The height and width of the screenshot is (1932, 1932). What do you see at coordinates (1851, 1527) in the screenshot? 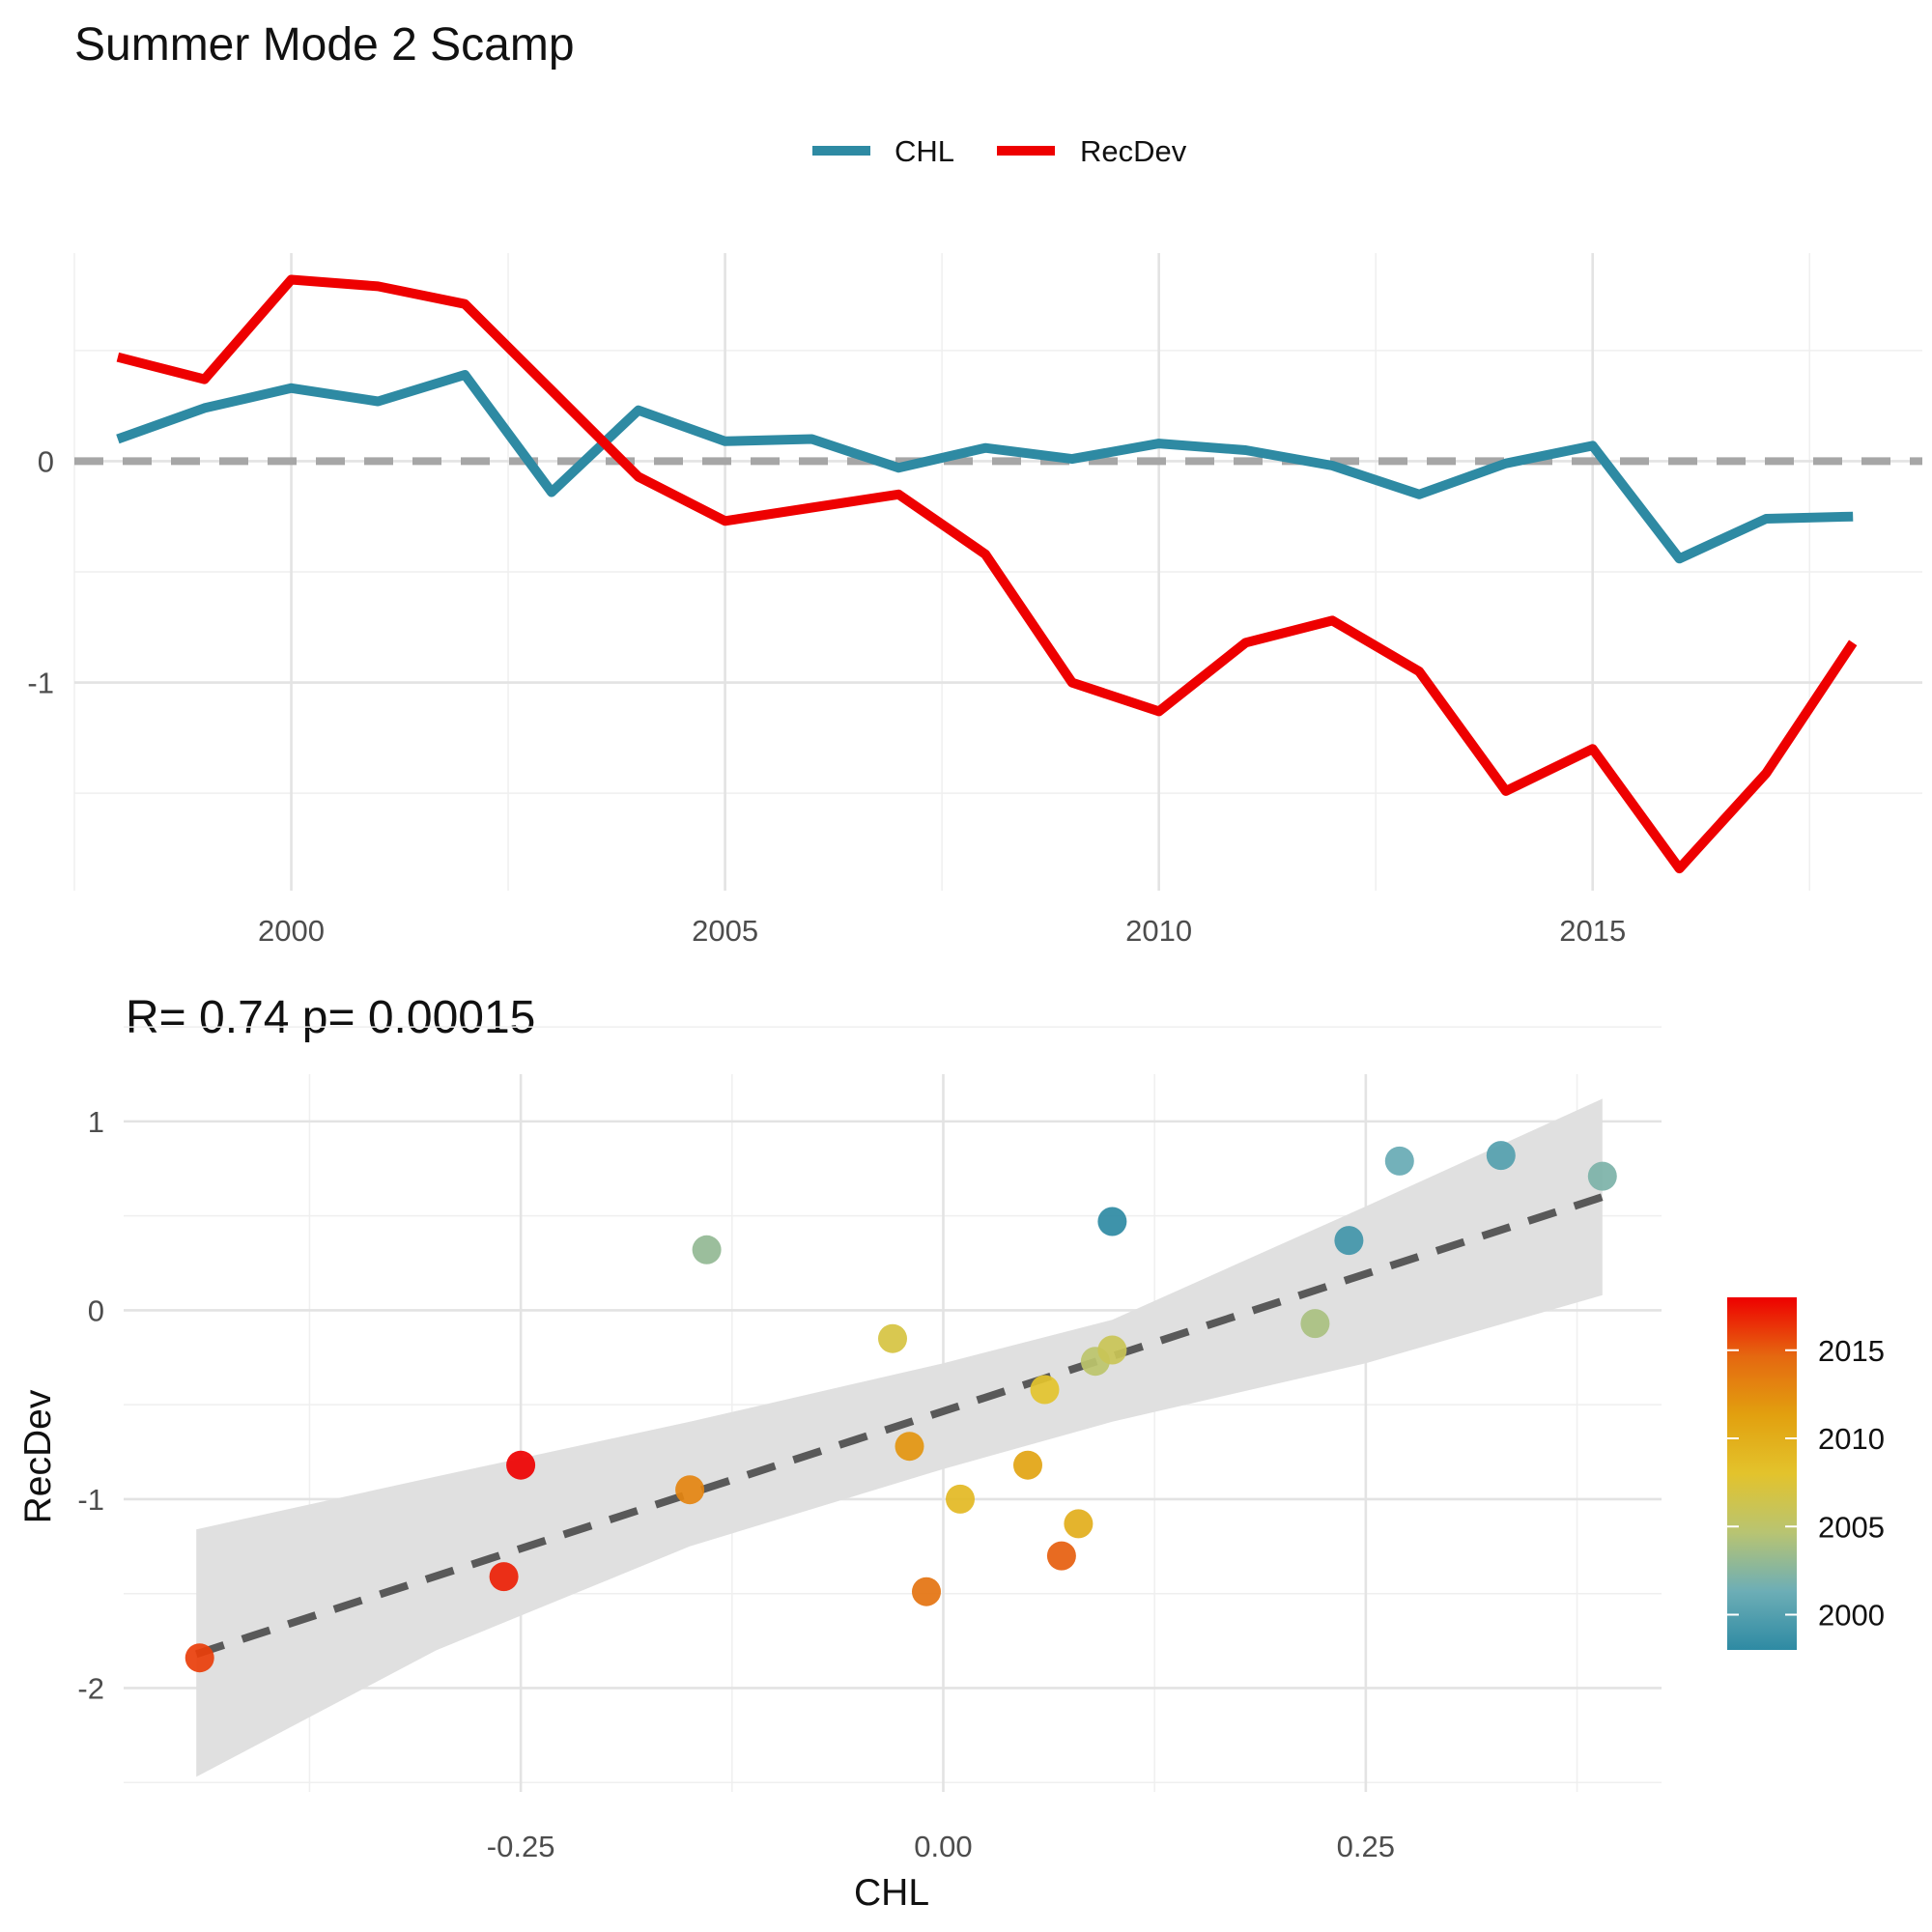
I see `colorbar-tick-label: 2005` at bounding box center [1851, 1527].